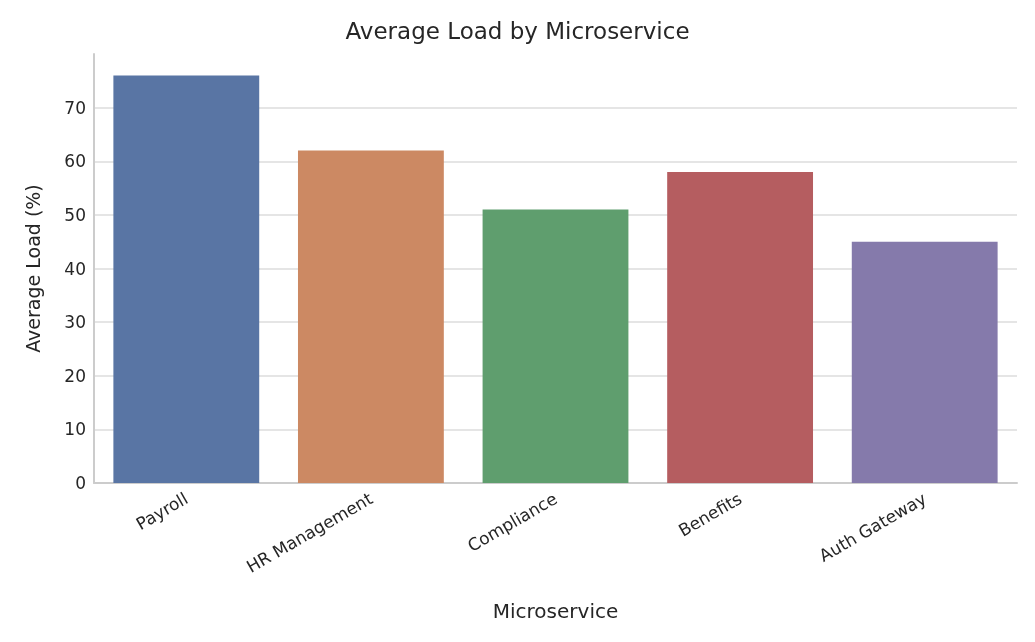 The width and height of the screenshot is (1035, 642). I want to click on chart-title: Average Load by Microservice, so click(517, 30).